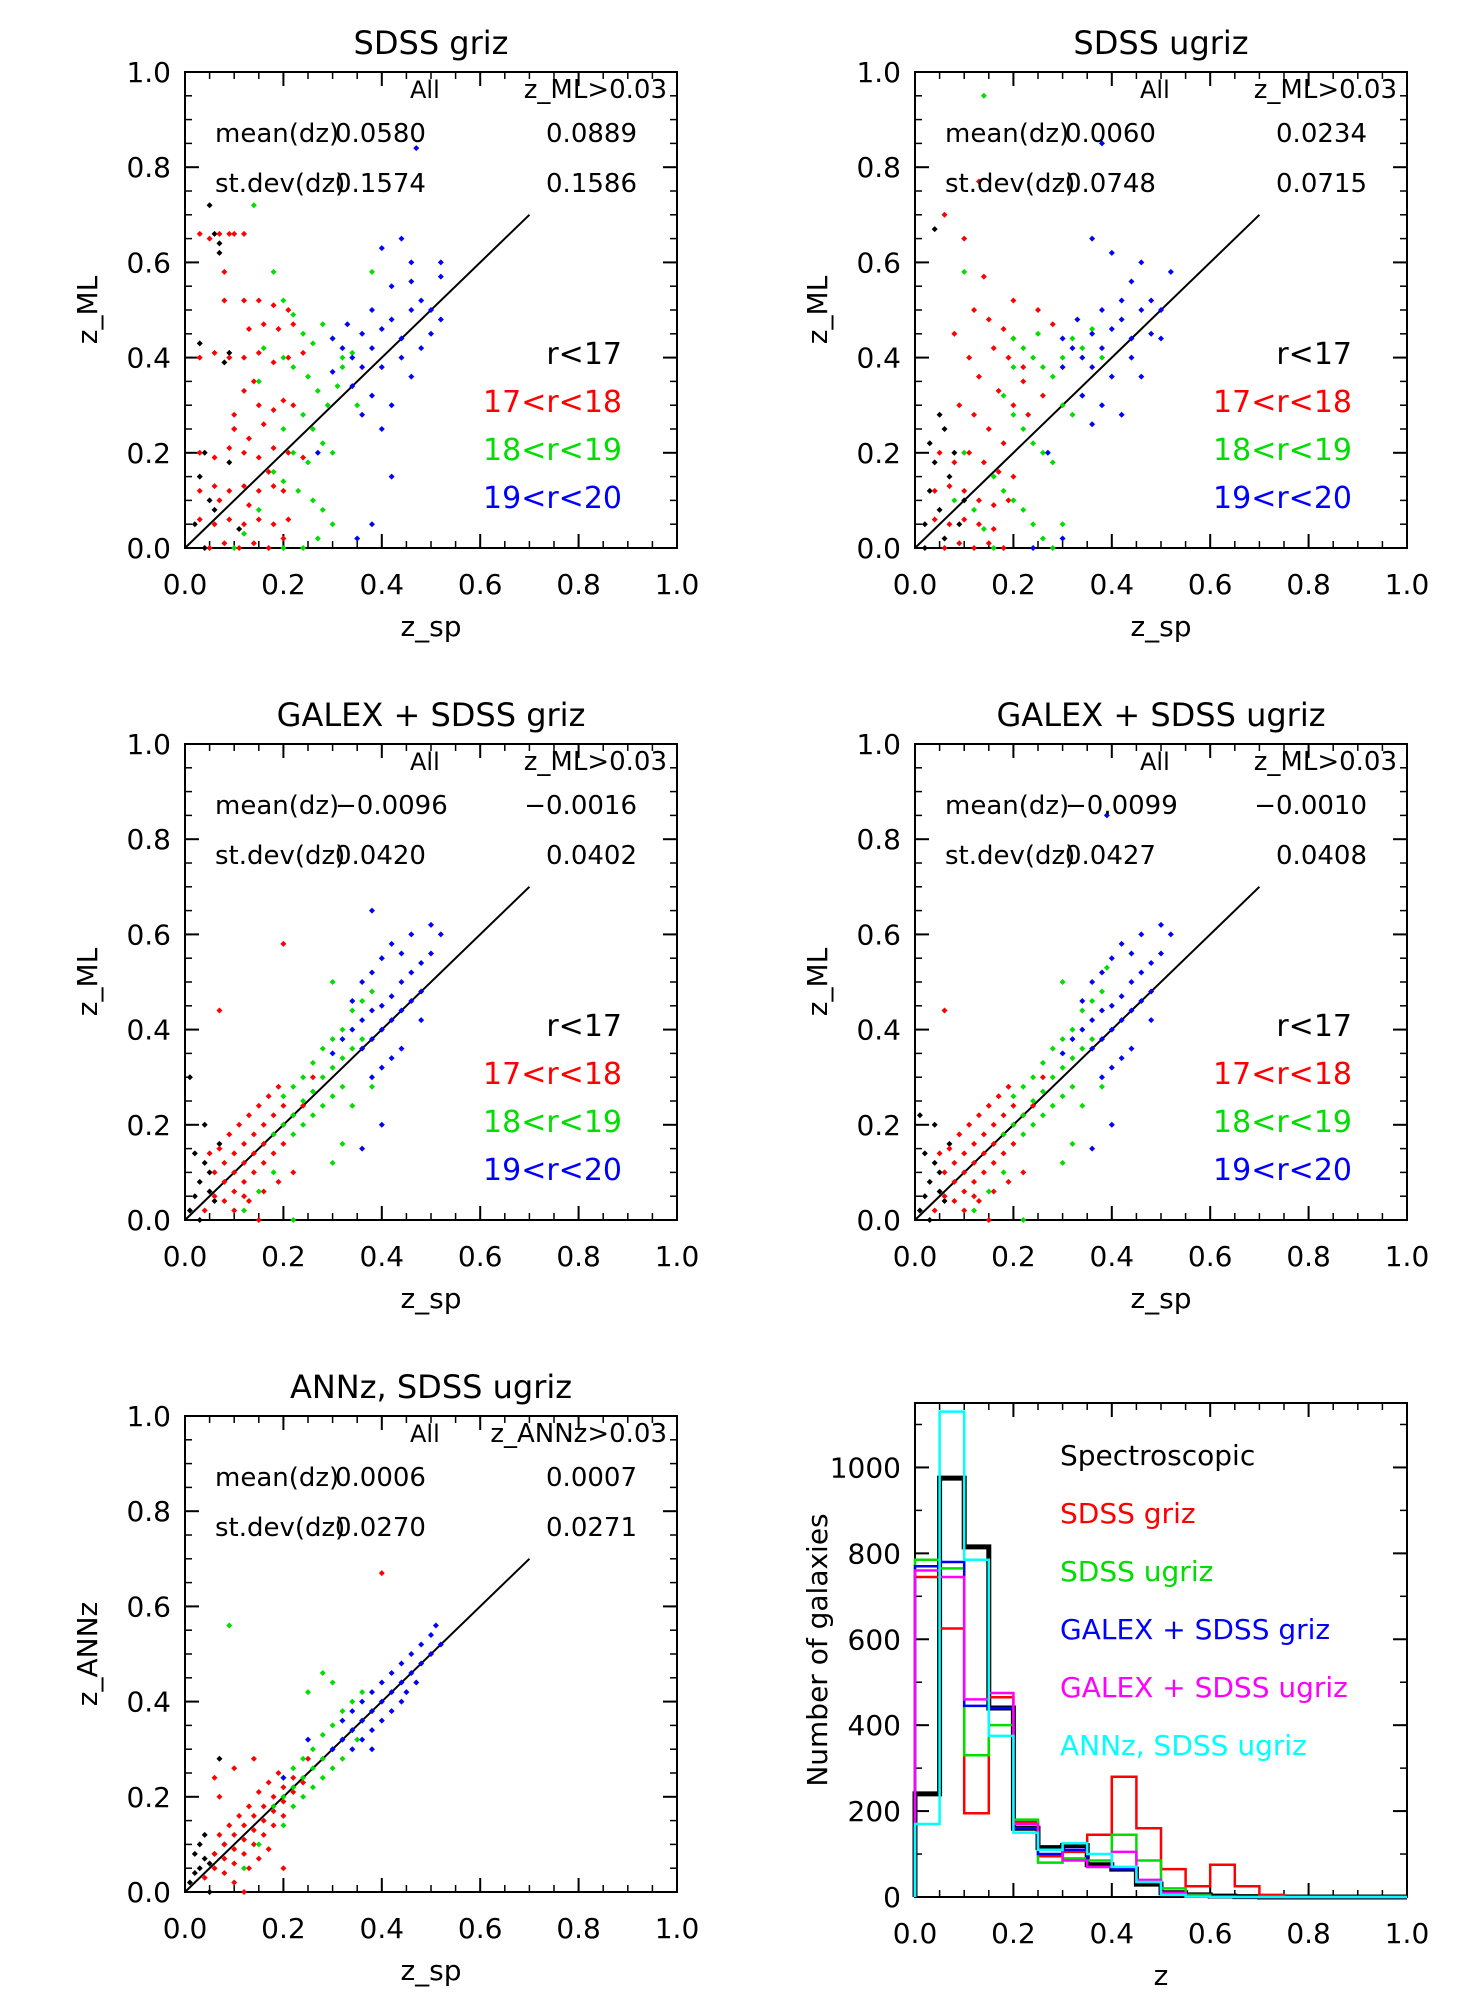 The width and height of the screenshot is (1461, 2012). I want to click on stats-cut-value: 0.1586, so click(591, 184).